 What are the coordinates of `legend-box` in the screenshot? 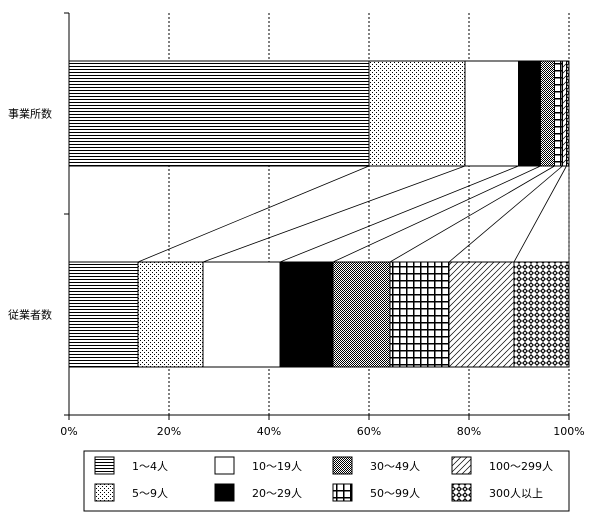 It's located at (326, 481).